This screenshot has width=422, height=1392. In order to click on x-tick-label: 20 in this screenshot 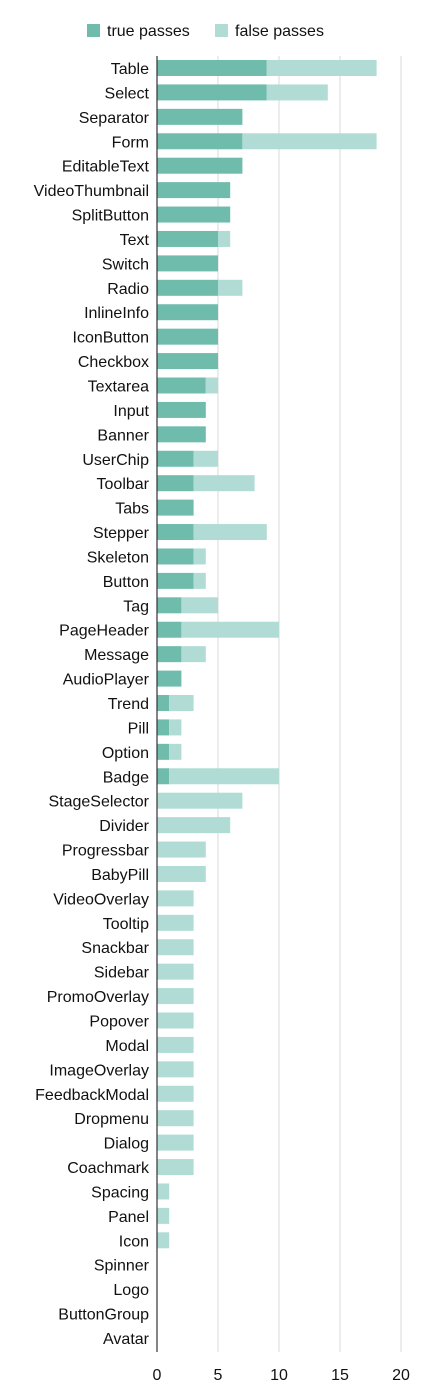, I will do `click(401, 1375)`.